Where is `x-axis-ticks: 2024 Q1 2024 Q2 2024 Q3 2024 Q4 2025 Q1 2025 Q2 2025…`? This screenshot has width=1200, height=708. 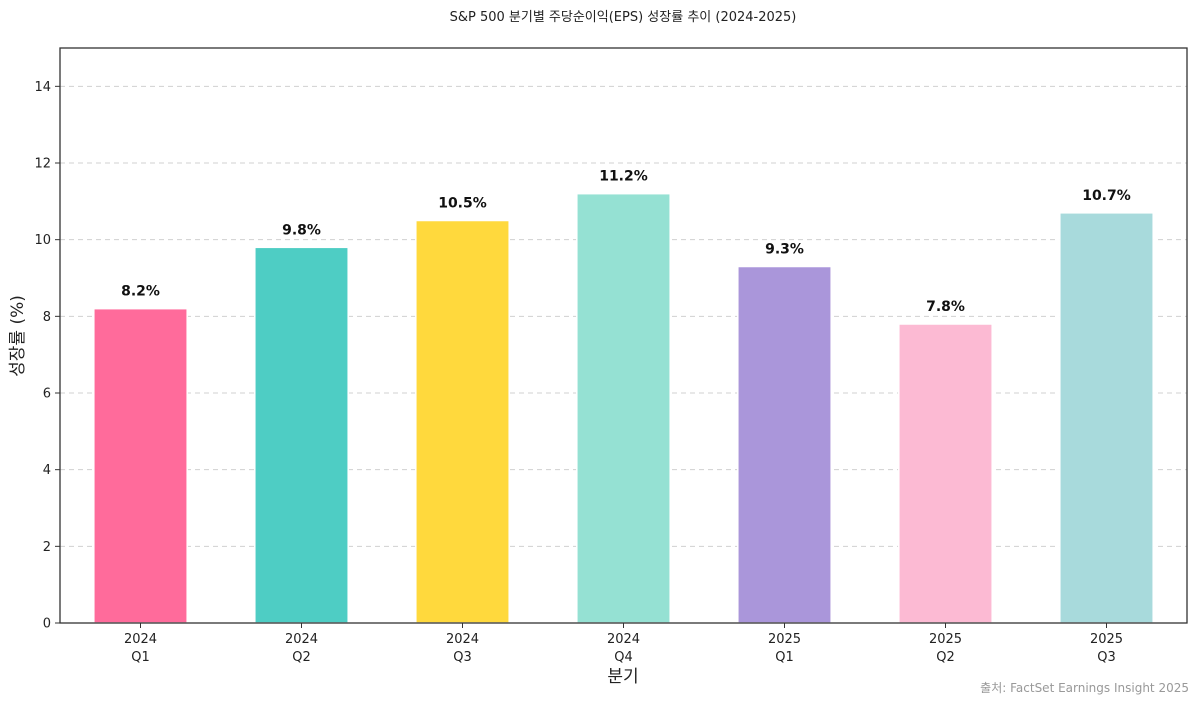 x-axis-ticks: 2024 Q1 2024 Q2 2024 Q3 2024 Q4 2025 Q1 2025 Q2 2025… is located at coordinates (623, 644).